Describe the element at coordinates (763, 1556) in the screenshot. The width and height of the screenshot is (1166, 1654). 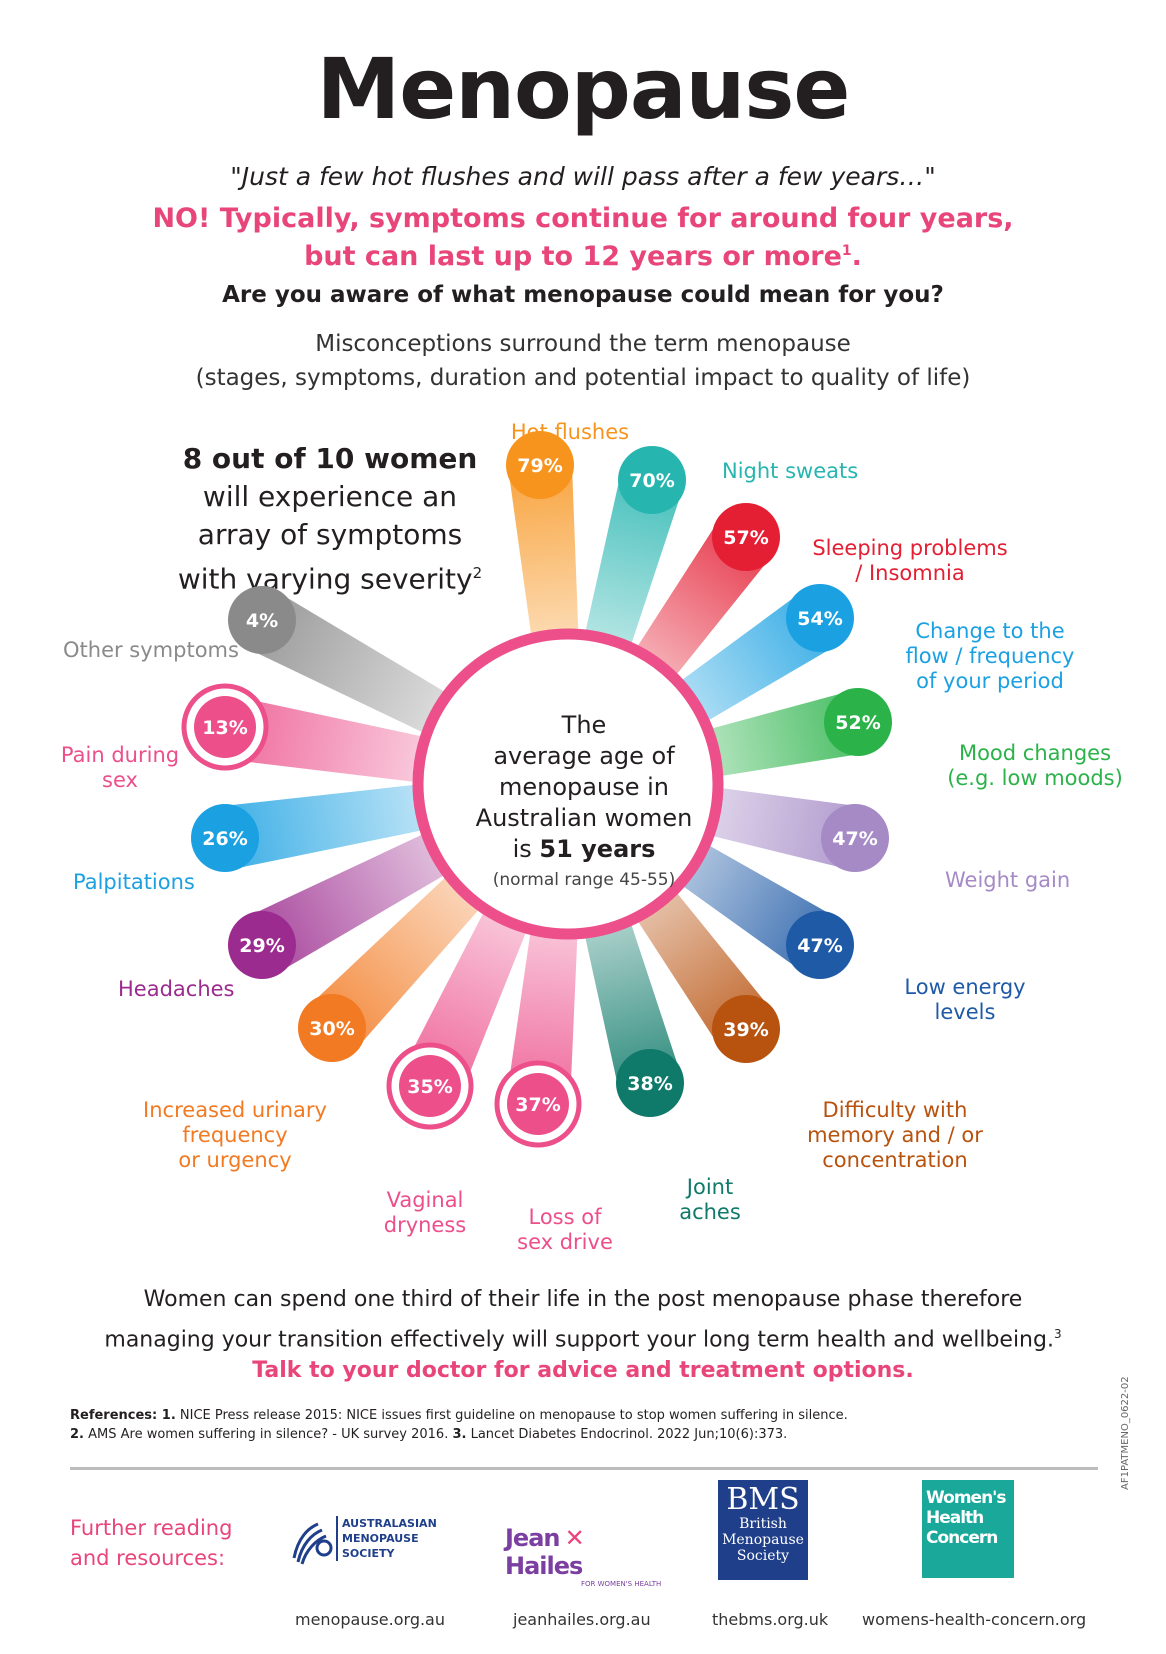
I see `bms-word: Society` at that location.